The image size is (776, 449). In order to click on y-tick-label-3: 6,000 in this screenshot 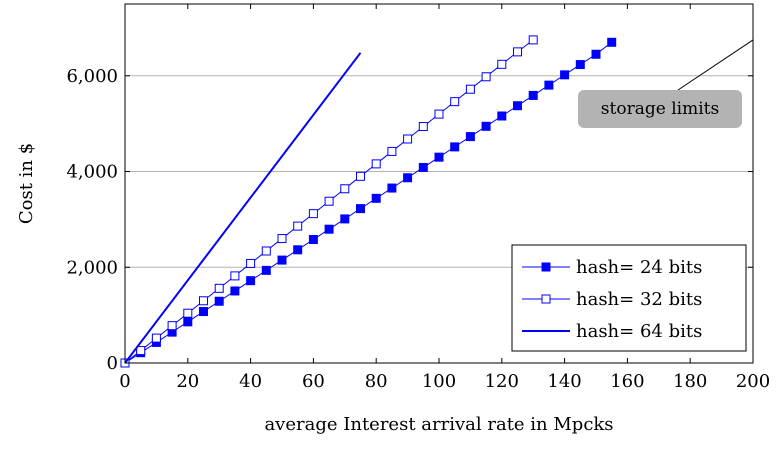, I will do `click(92, 76)`.